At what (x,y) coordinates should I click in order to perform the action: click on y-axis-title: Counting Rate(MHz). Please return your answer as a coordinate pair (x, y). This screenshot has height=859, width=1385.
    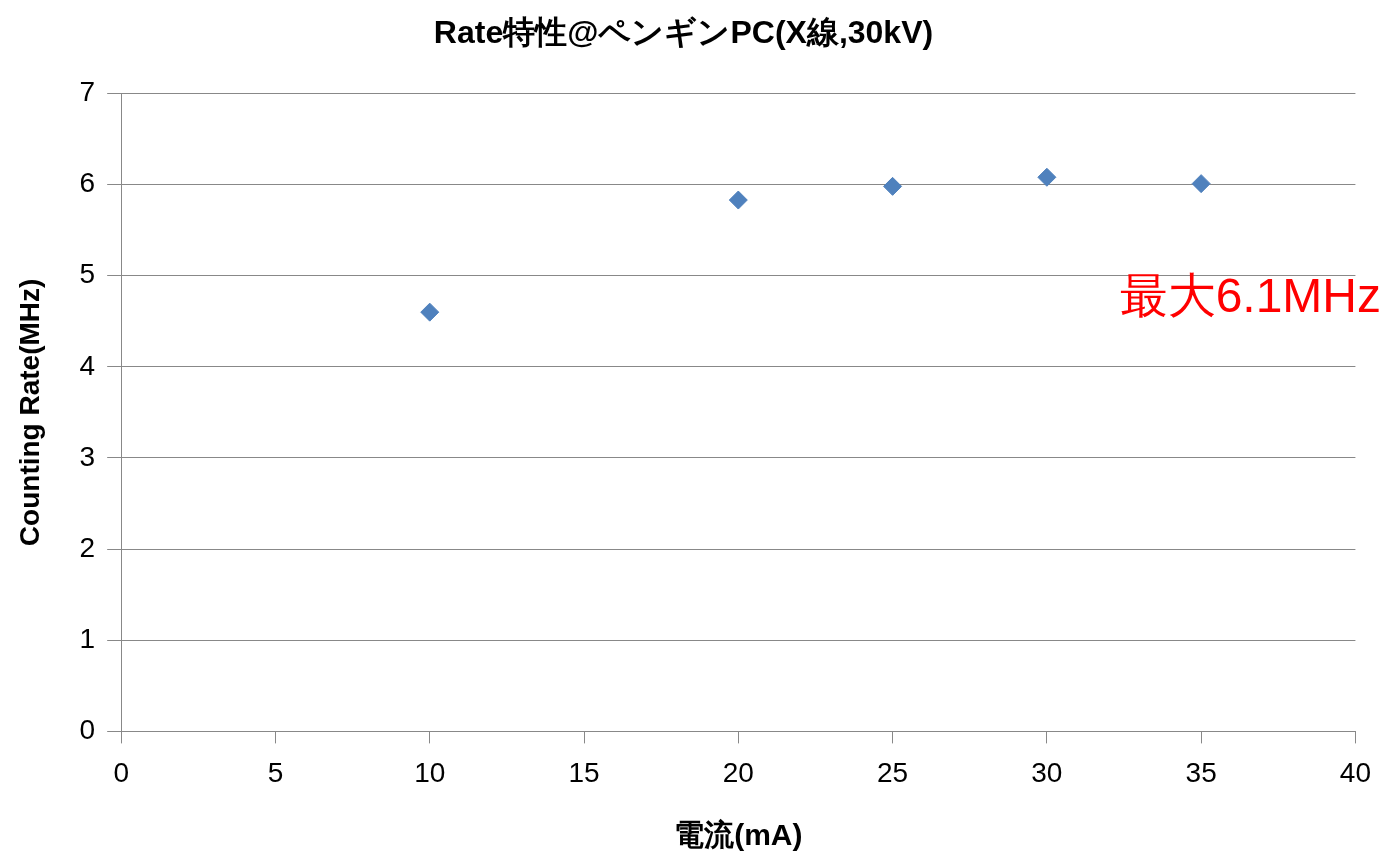
    Looking at the image, I should click on (29, 412).